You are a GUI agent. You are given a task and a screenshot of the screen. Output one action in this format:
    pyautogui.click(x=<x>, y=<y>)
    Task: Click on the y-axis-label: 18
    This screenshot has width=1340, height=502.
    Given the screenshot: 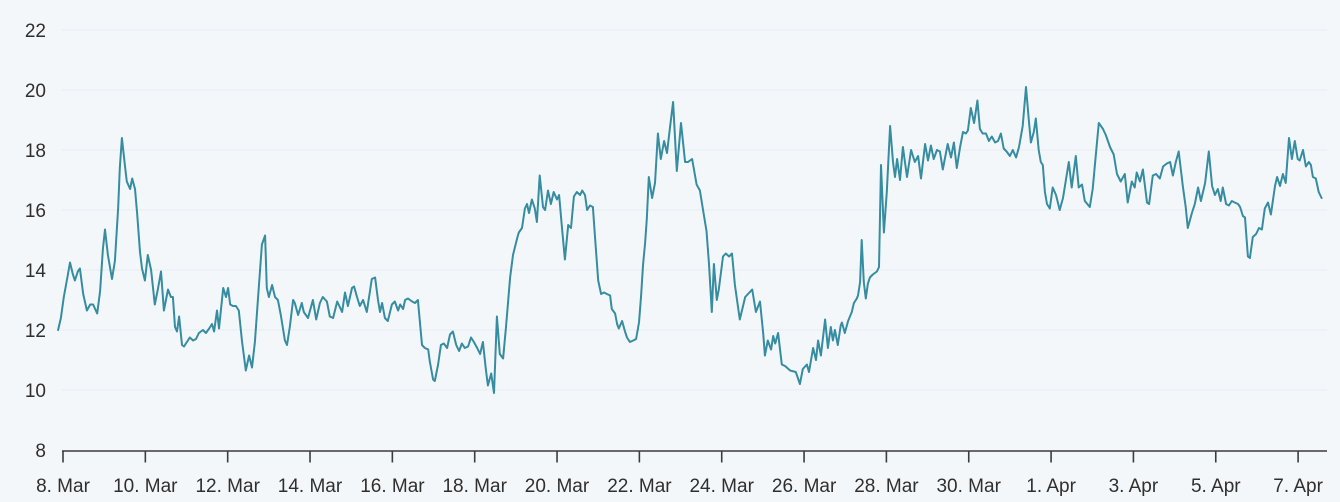 What is the action you would take?
    pyautogui.click(x=35, y=151)
    